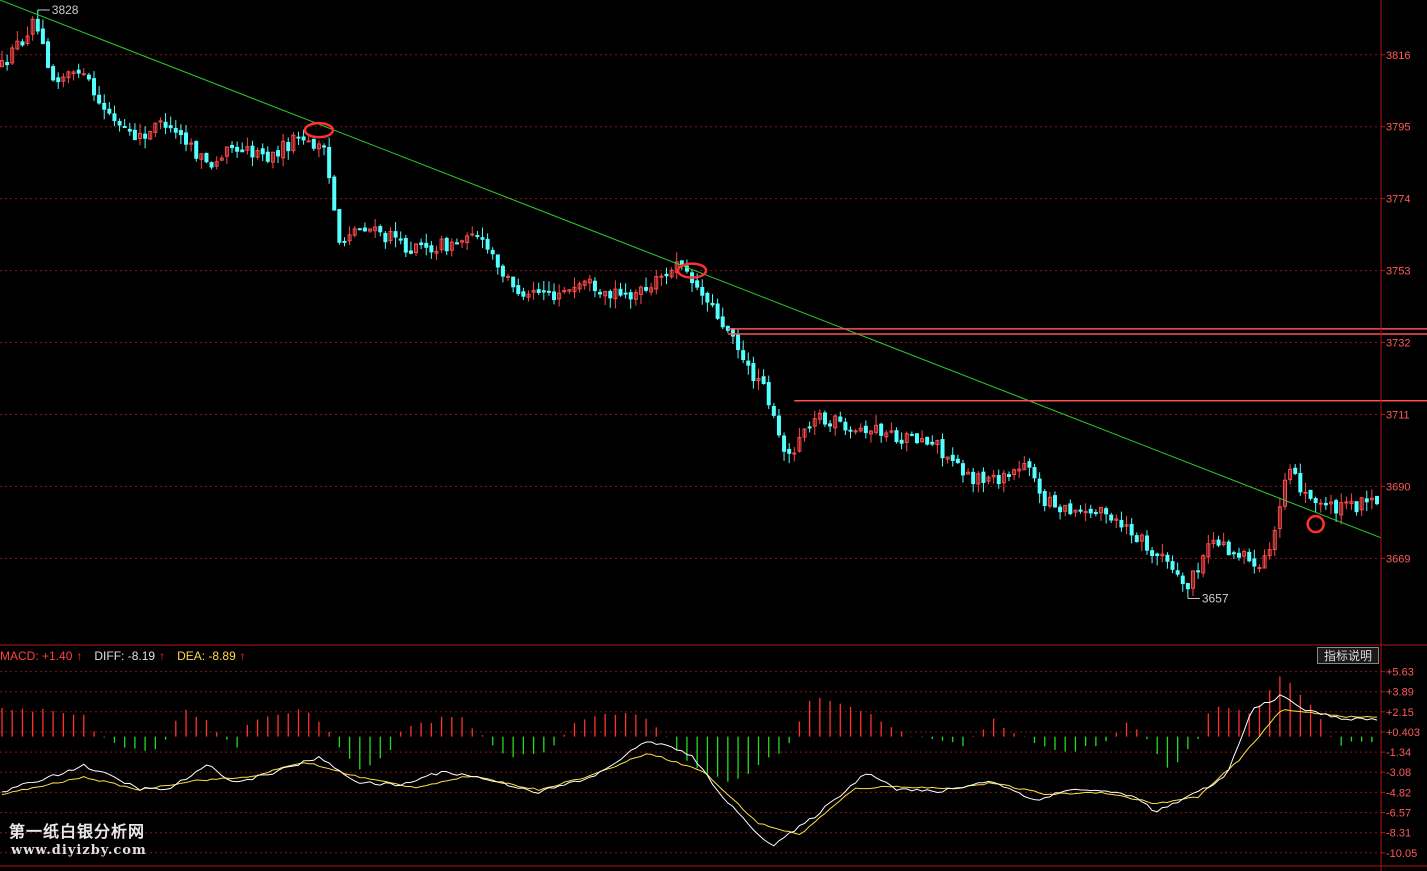 The height and width of the screenshot is (871, 1427). What do you see at coordinates (1348, 655) in the screenshot?
I see `indicator-help-button: 指标说明` at bounding box center [1348, 655].